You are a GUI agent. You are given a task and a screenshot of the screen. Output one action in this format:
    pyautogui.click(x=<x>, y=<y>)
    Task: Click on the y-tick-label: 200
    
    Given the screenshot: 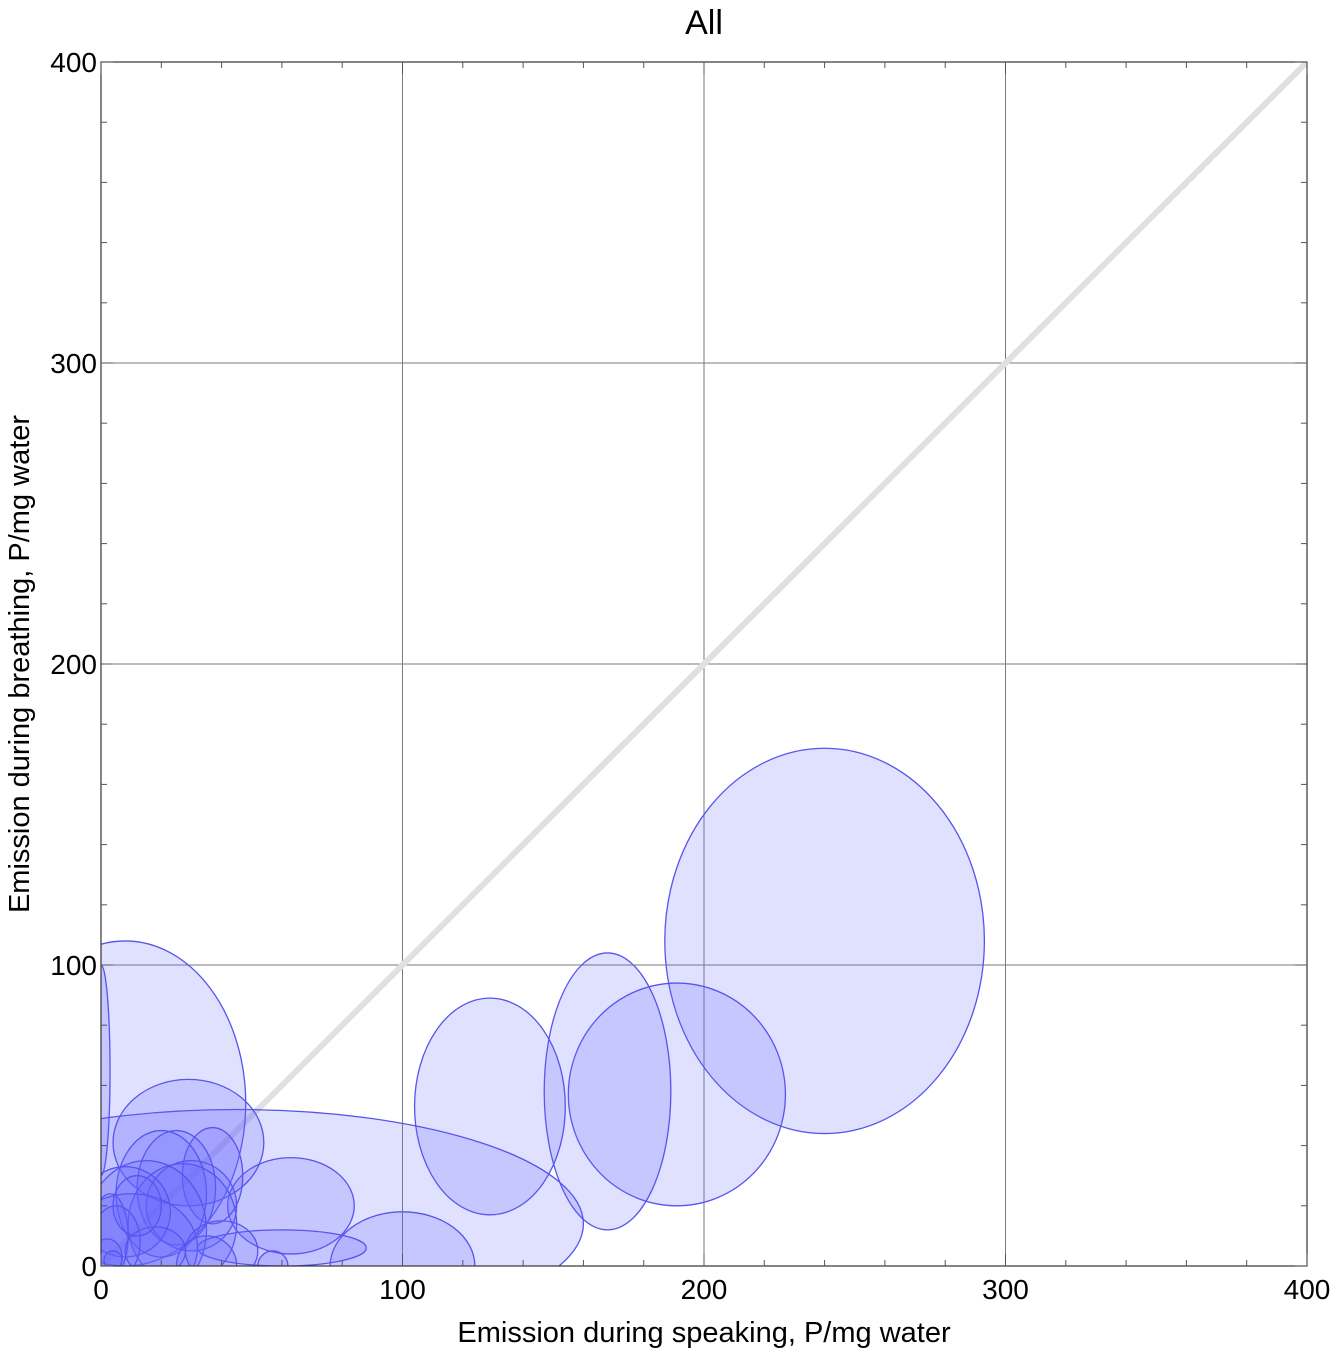 What is the action you would take?
    pyautogui.click(x=73, y=664)
    